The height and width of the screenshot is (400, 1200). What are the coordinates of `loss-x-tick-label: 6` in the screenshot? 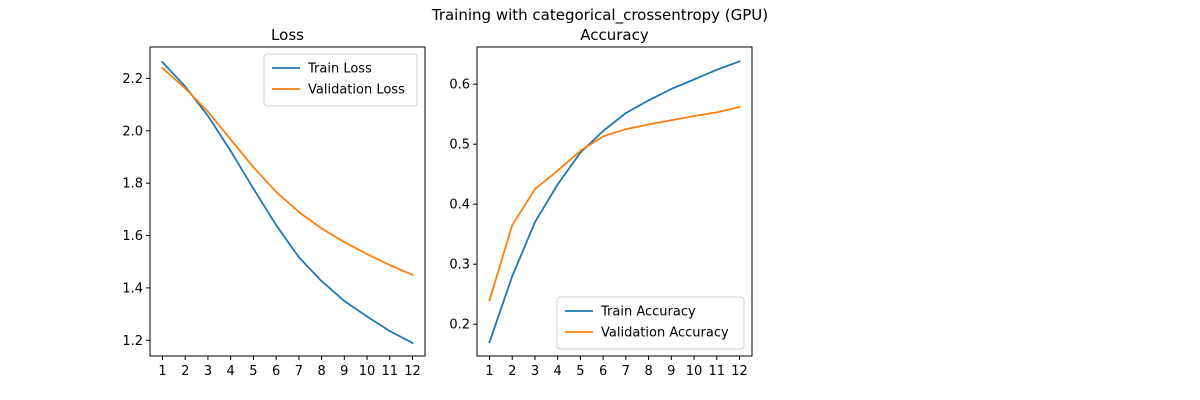 It's located at (276, 371).